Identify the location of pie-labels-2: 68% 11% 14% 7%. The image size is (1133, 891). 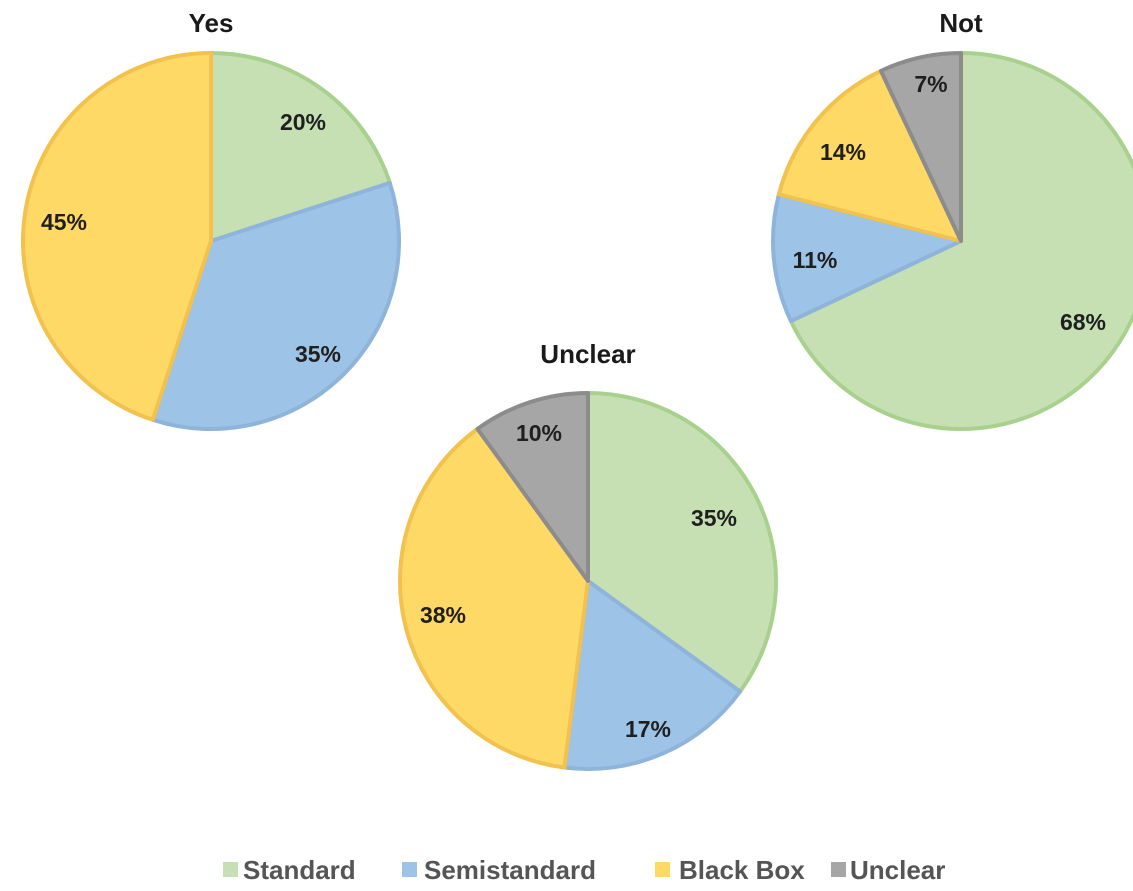
(949, 203).